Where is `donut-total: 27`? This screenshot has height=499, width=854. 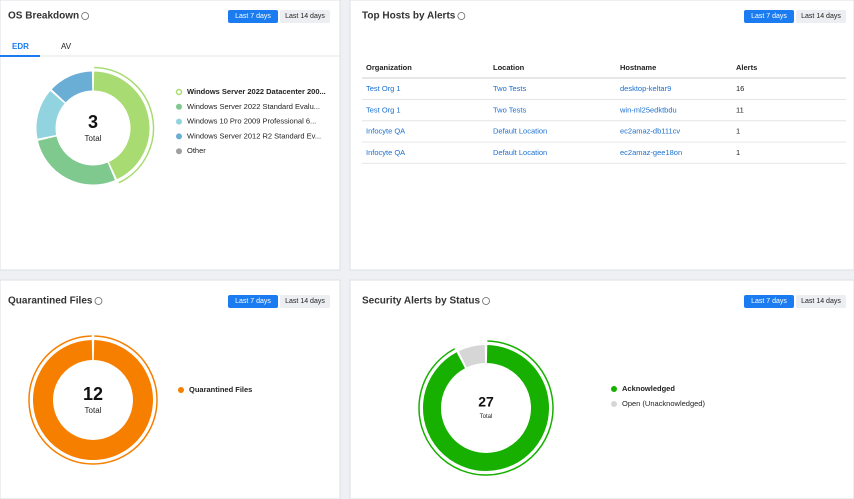
donut-total: 27 is located at coordinates (486, 402).